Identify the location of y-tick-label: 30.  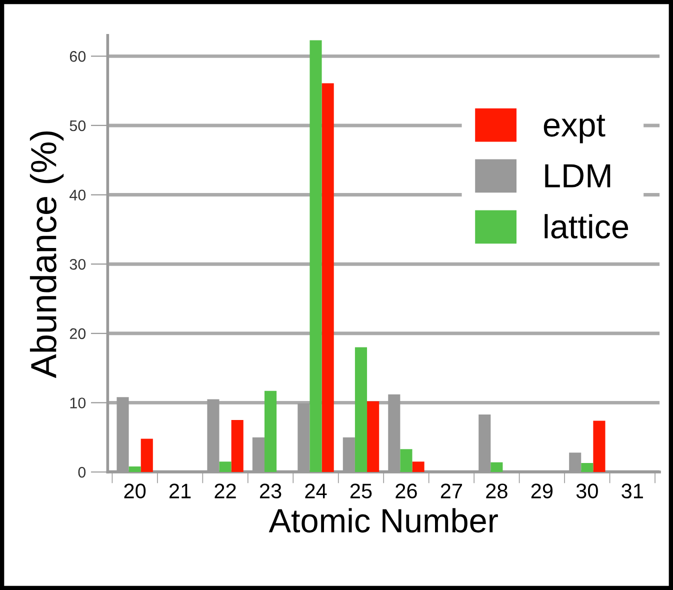
(78, 264).